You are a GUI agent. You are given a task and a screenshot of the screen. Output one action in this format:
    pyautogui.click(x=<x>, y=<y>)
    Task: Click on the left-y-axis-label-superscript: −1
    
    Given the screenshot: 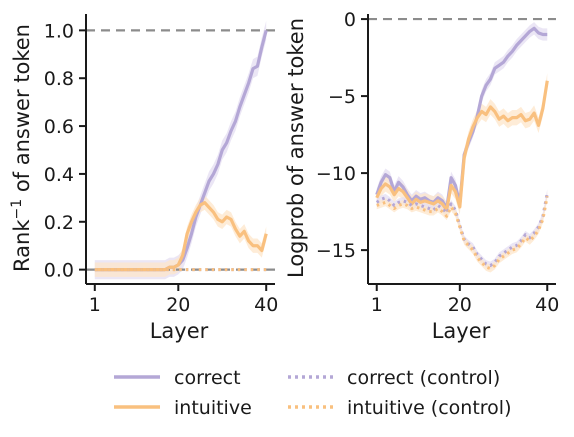 What is the action you would take?
    pyautogui.click(x=17, y=209)
    